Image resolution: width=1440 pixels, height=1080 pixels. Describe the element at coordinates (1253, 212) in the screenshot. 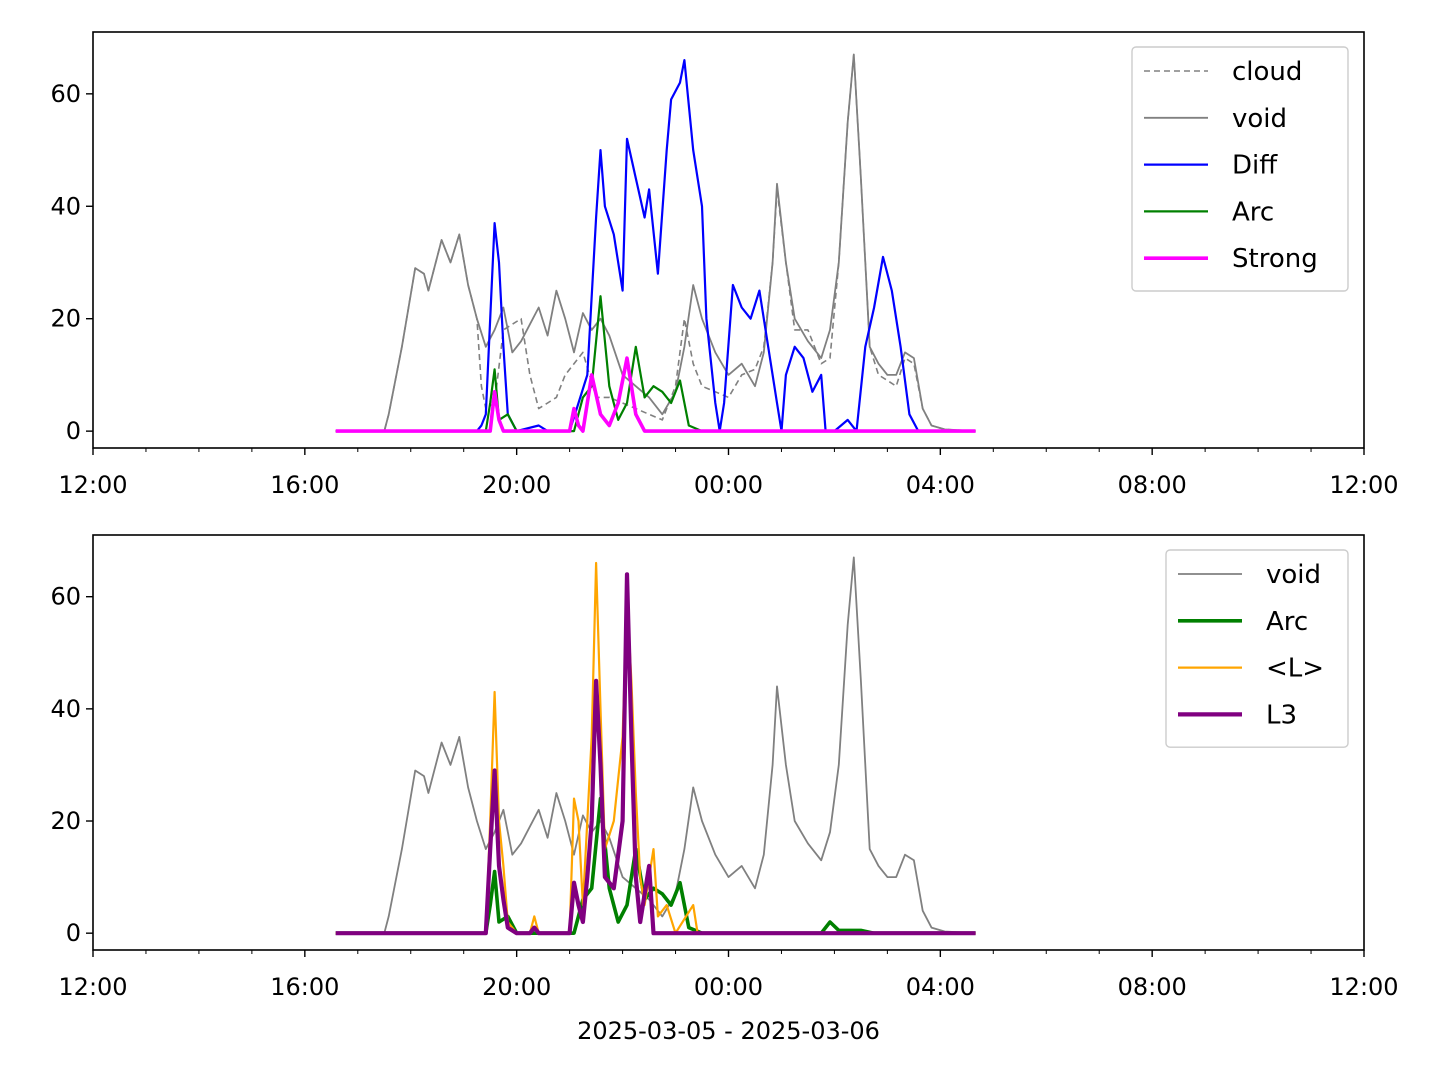

I see `top-legend-label-arc: Arc` at that location.